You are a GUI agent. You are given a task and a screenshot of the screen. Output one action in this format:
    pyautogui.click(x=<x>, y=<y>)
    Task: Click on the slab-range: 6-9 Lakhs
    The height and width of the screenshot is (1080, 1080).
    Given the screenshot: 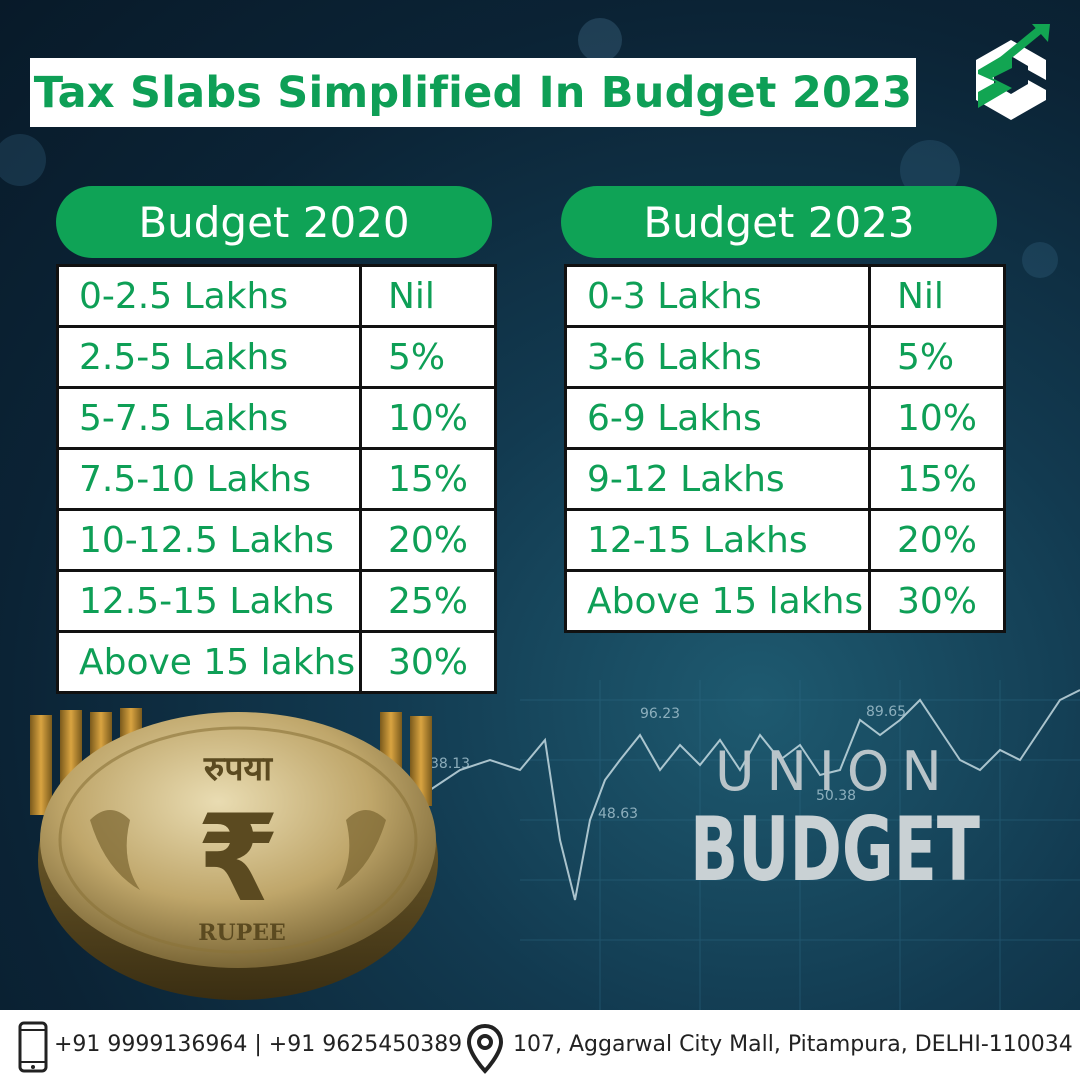 What is the action you would take?
    pyautogui.click(x=717, y=418)
    